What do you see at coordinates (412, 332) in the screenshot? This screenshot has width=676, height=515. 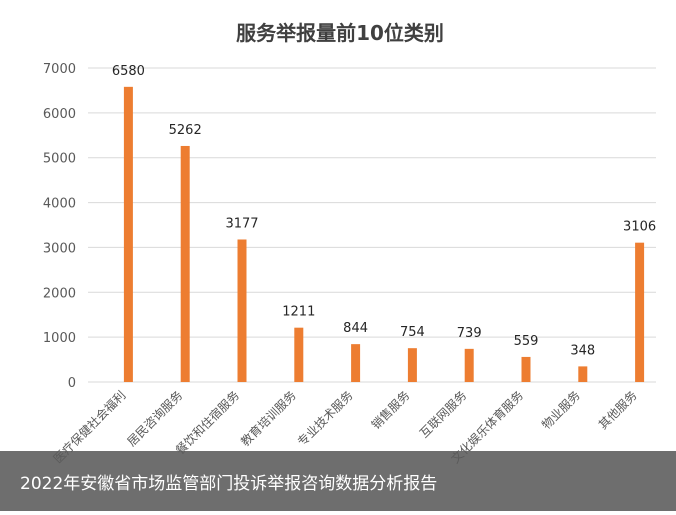 I see `data-label: 754` at bounding box center [412, 332].